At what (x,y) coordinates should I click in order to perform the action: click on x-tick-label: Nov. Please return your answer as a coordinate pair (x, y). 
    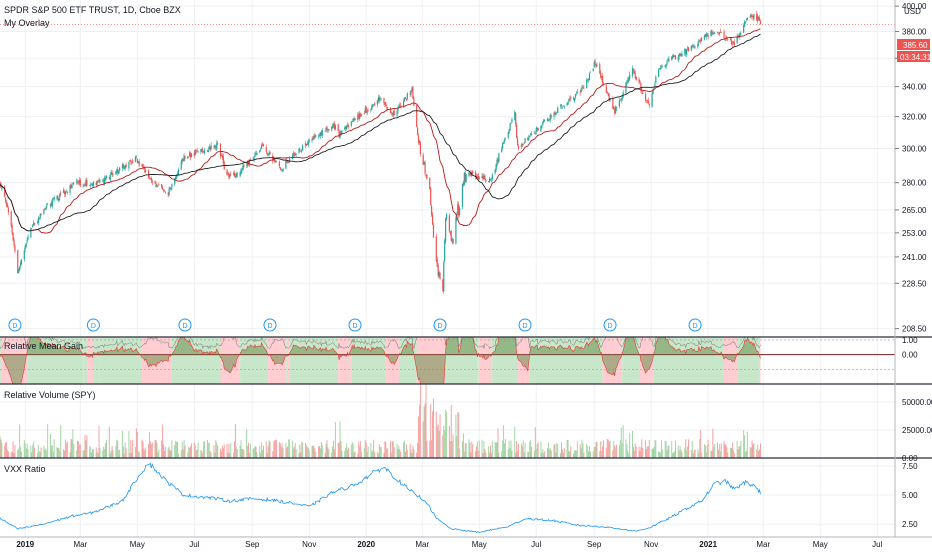
    Looking at the image, I should click on (651, 544).